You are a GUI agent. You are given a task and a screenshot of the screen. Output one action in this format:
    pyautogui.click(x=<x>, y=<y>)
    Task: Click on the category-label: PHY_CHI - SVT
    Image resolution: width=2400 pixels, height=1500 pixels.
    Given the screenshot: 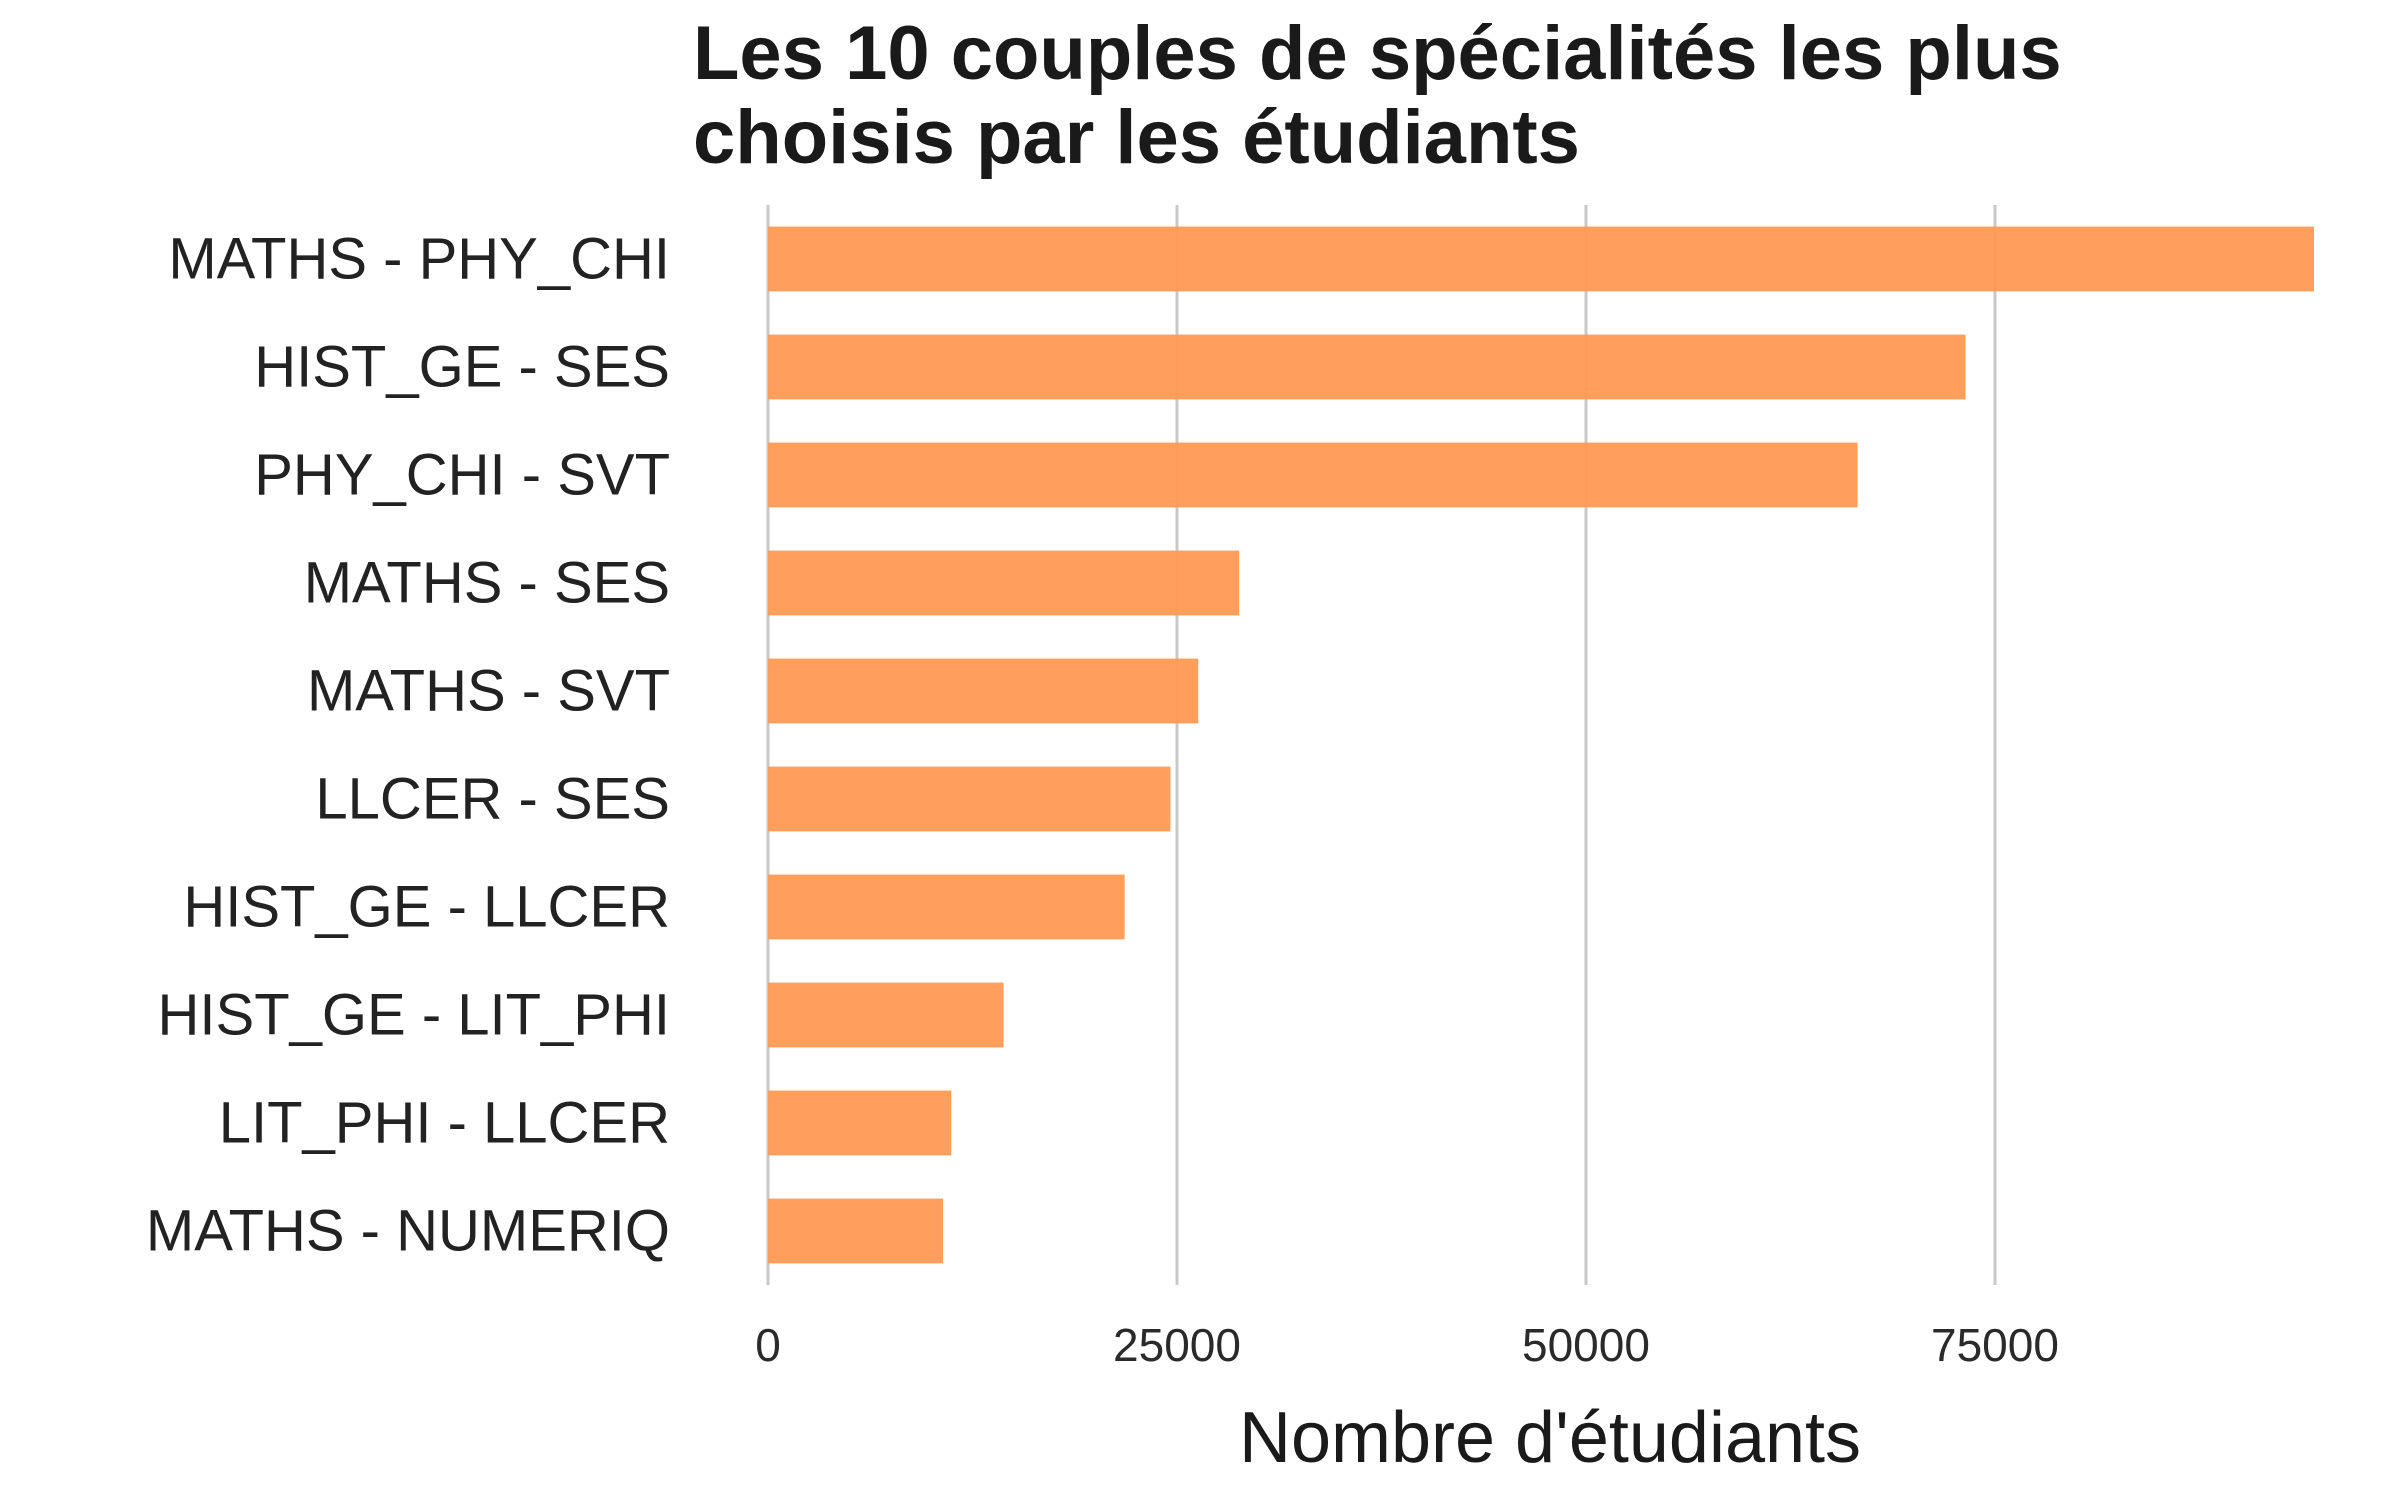 What is the action you would take?
    pyautogui.click(x=462, y=475)
    